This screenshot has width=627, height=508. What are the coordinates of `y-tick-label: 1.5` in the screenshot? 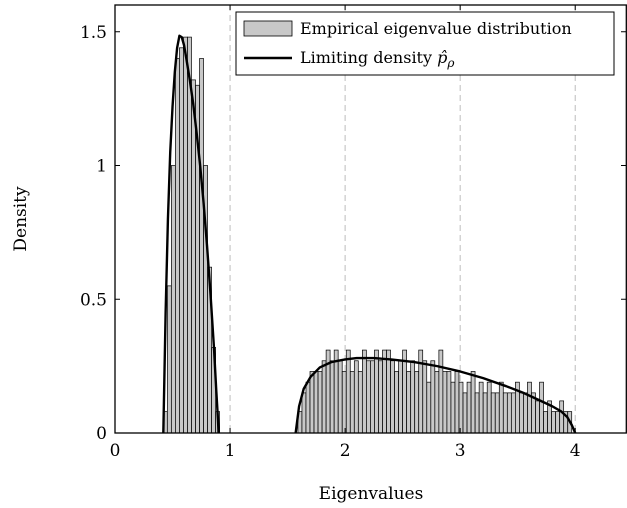 It's located at (93, 33).